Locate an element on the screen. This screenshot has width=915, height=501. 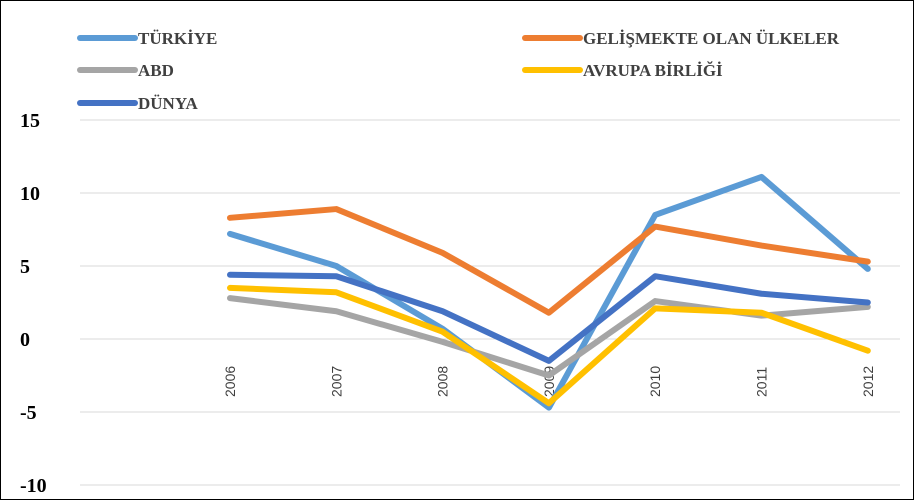
legend-label: ABD is located at coordinates (156, 70).